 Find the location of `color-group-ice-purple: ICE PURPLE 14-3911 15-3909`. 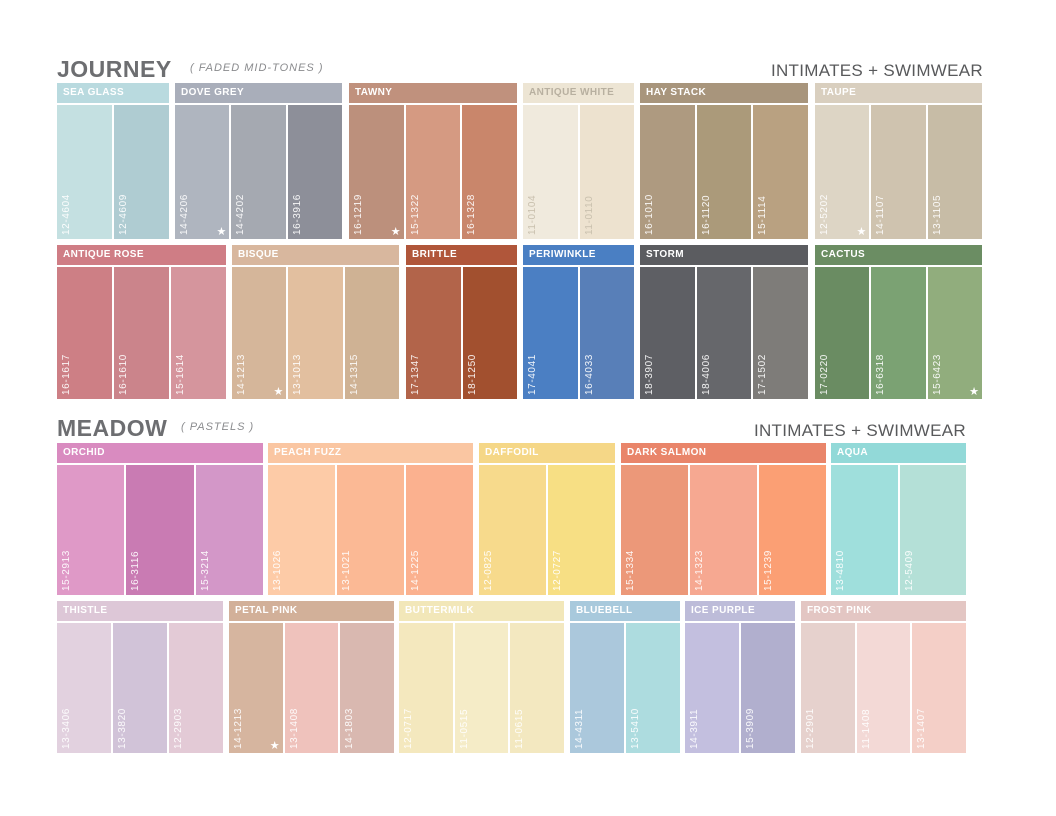

color-group-ice-purple: ICE PURPLE 14-3911 15-3909 is located at coordinates (740, 677).